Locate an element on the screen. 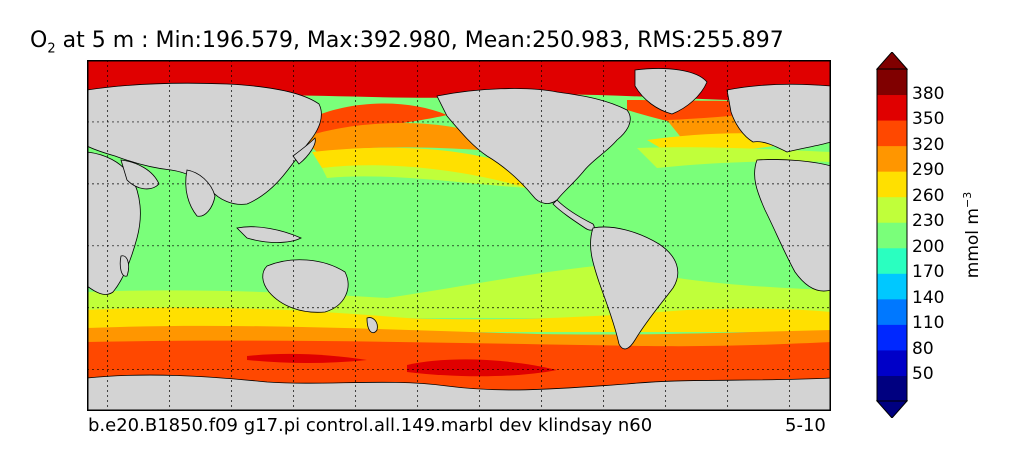  colorbar-tick-label: 50 is located at coordinates (923, 374).